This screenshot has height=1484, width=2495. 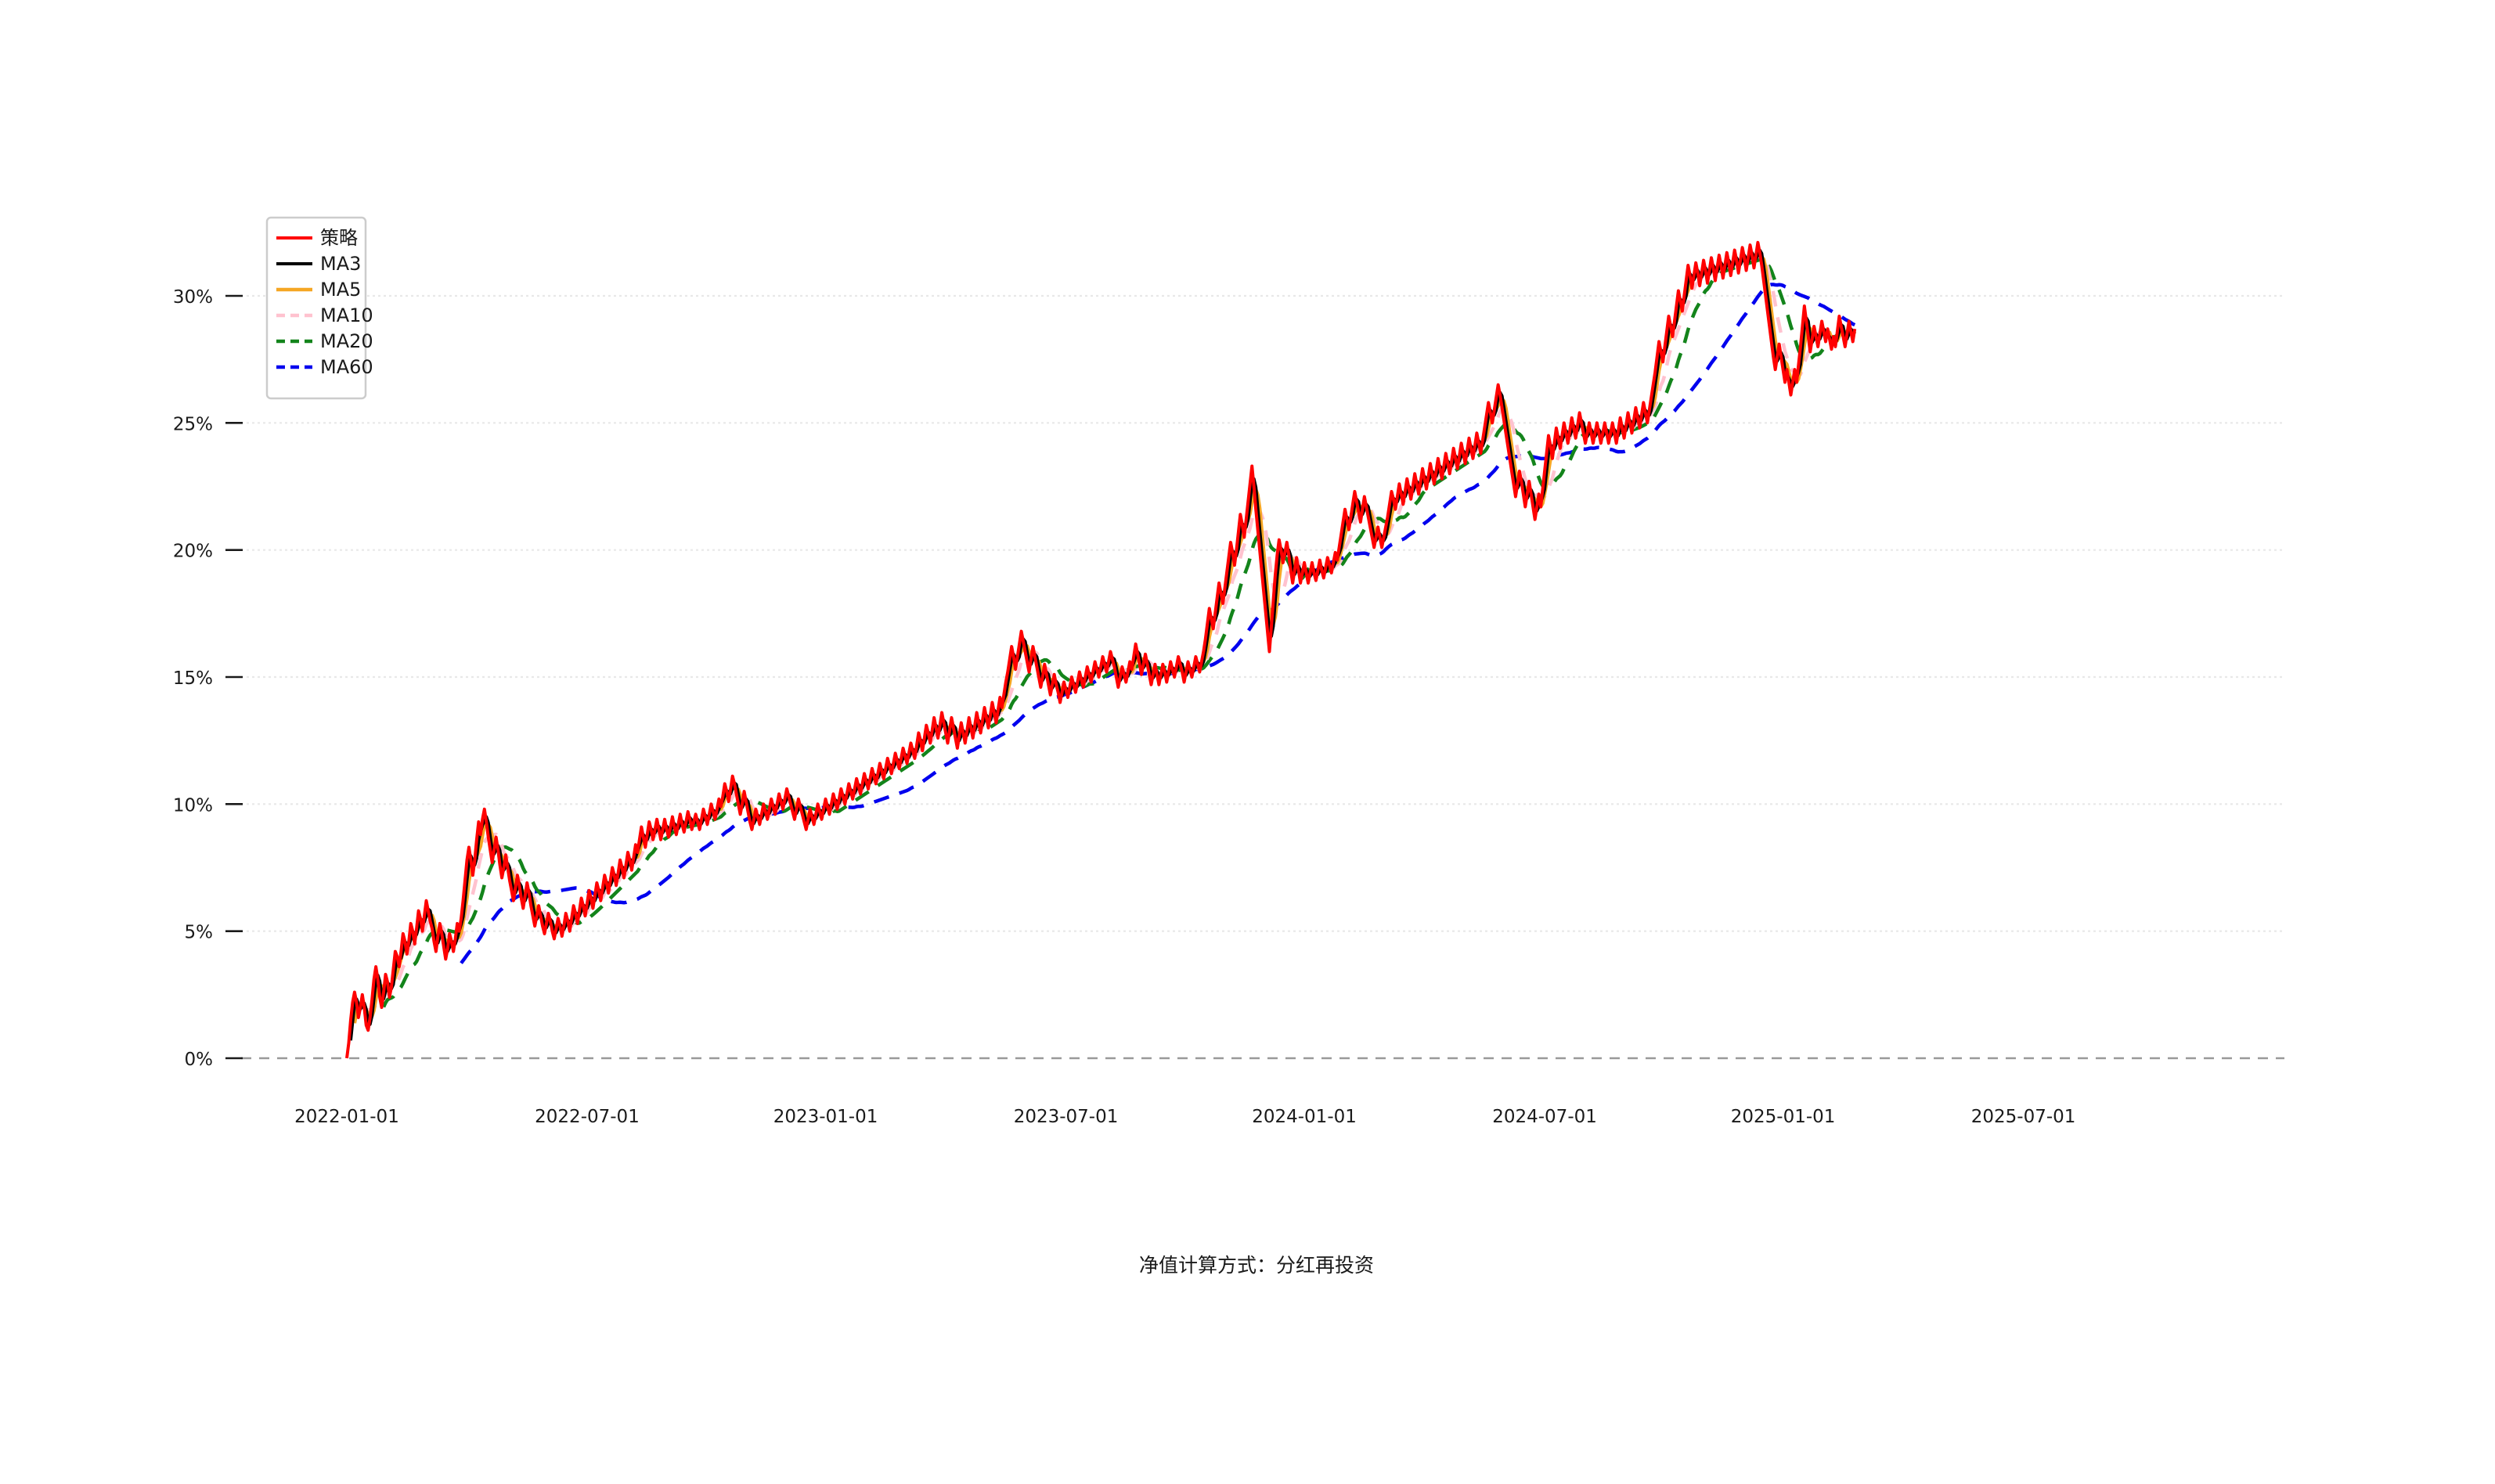 What do you see at coordinates (347, 315) in the screenshot?
I see `legend-label-MA10: MA10` at bounding box center [347, 315].